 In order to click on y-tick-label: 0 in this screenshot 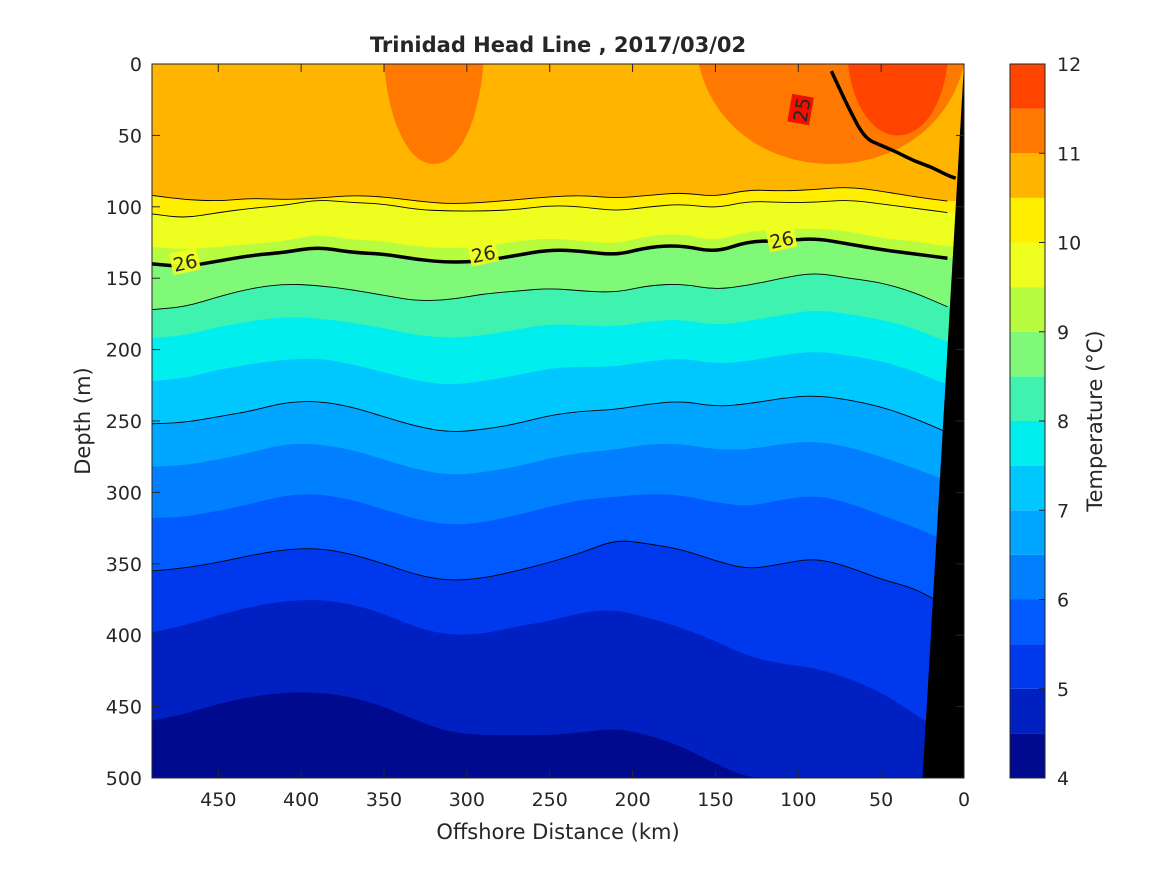, I will do `click(136, 65)`.